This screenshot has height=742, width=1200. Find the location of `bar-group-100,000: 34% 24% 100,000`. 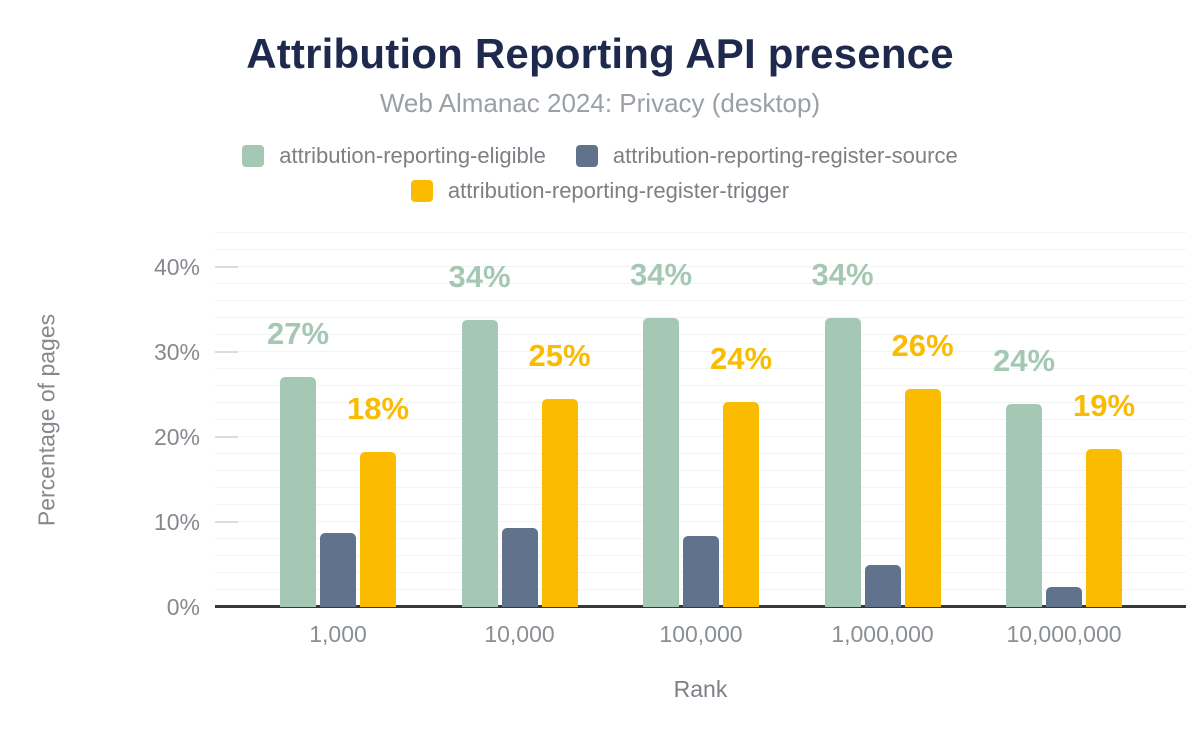

bar-group-100,000: 34% 24% 100,000 is located at coordinates (701, 440).